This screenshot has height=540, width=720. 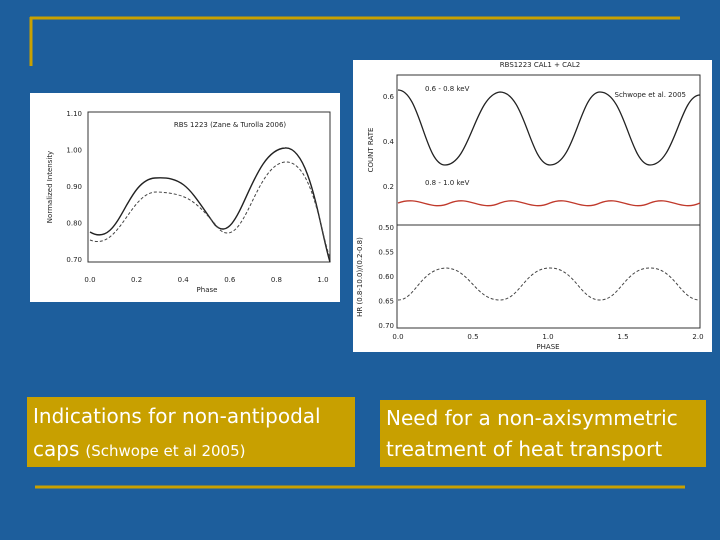 I want to click on tick-label: 0.8, so click(x=276, y=280).